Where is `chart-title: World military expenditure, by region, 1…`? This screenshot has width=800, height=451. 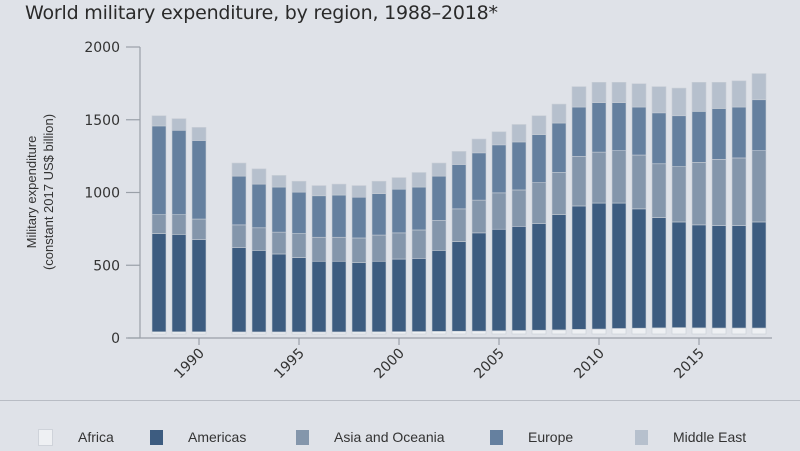 chart-title: World military expenditure, by region, 1… is located at coordinates (261, 13).